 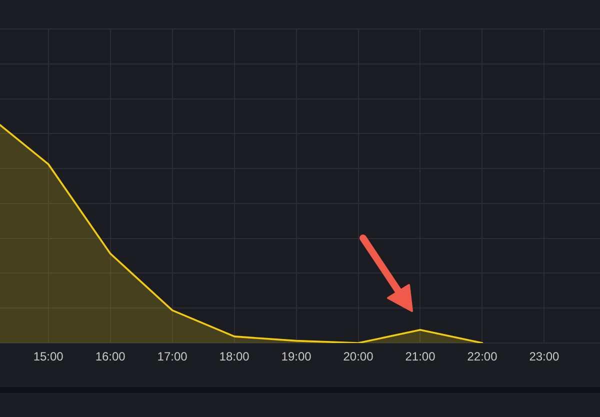 What do you see at coordinates (482, 357) in the screenshot?
I see `x-tick-label: 22:00` at bounding box center [482, 357].